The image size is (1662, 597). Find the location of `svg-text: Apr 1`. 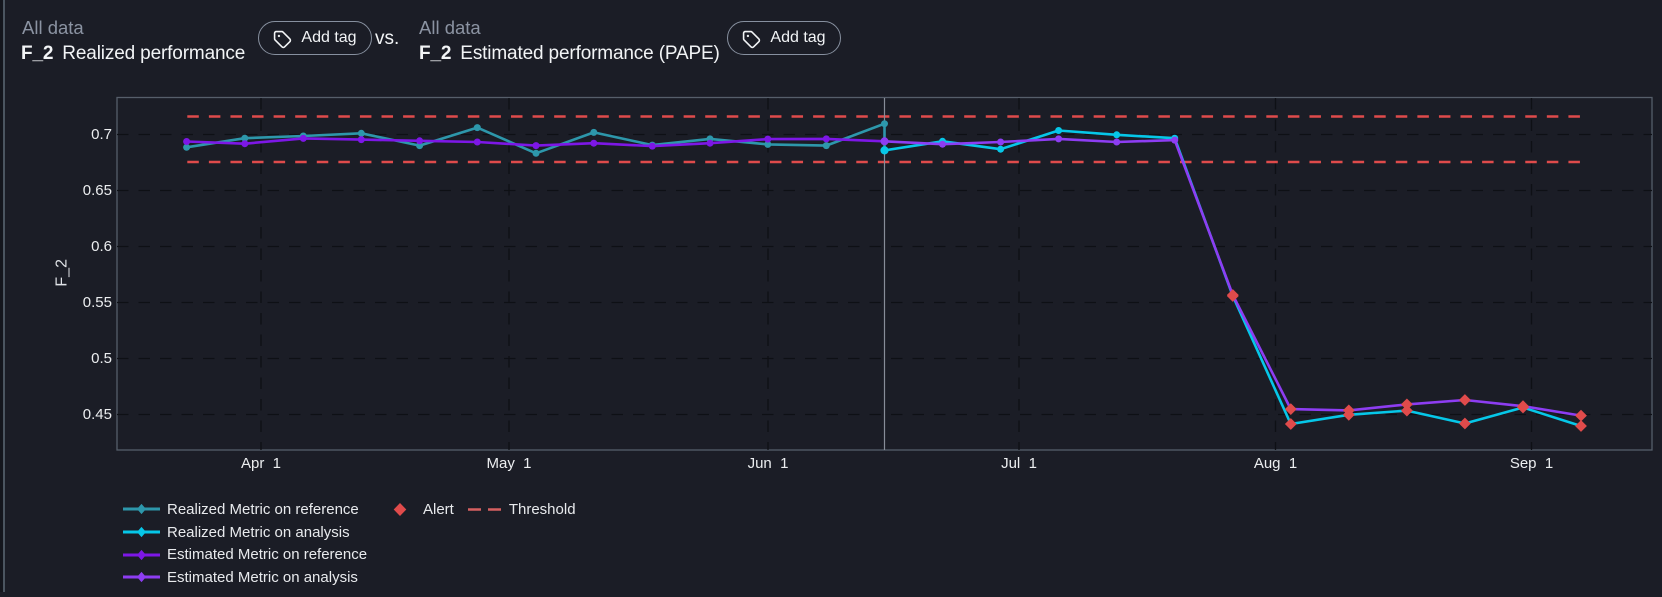

svg-text: Apr 1 is located at coordinates (261, 463).